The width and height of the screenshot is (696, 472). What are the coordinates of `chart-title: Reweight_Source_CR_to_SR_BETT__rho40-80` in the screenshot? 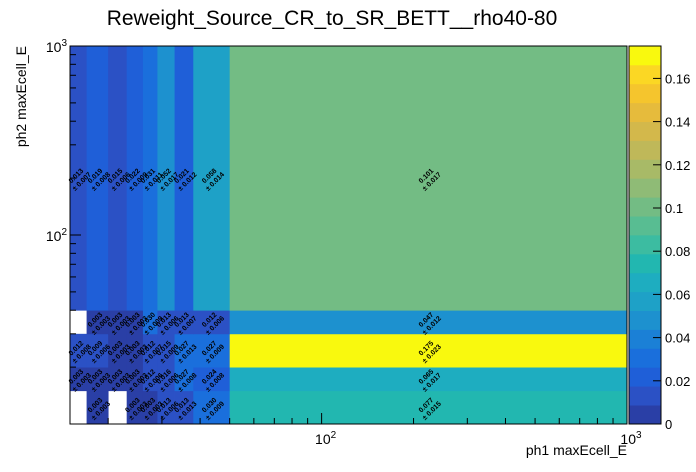 It's located at (332, 18).